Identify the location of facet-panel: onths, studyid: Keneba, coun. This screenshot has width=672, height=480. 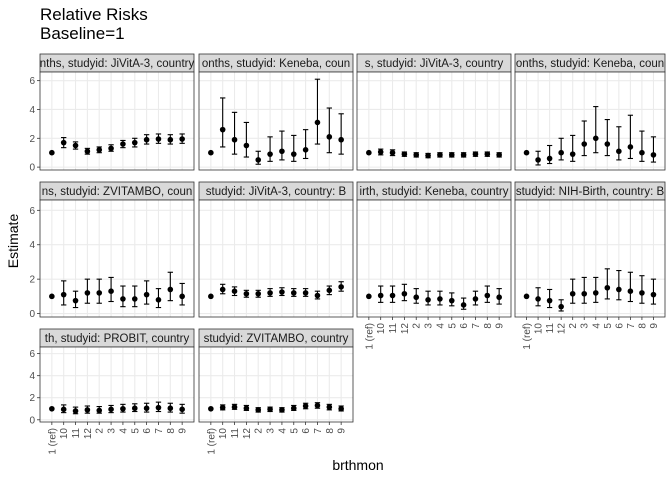
(276, 112).